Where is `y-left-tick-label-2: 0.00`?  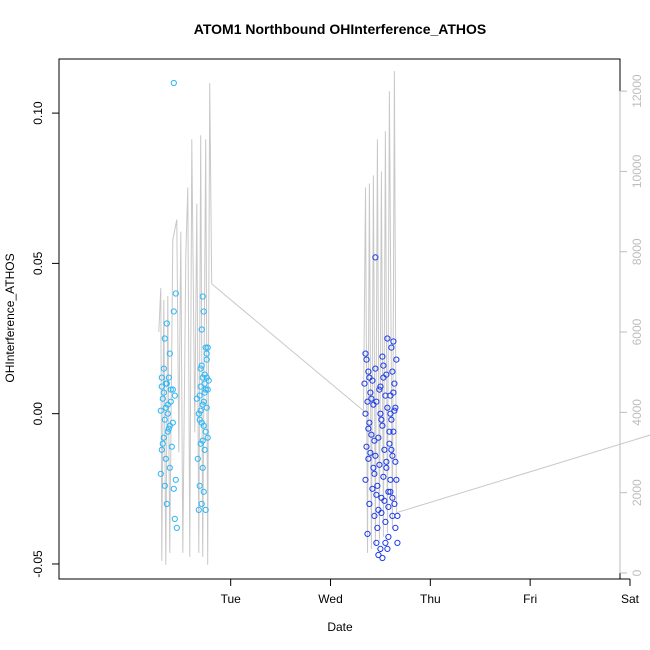 y-left-tick-label-2: 0.00 is located at coordinates (38, 414).